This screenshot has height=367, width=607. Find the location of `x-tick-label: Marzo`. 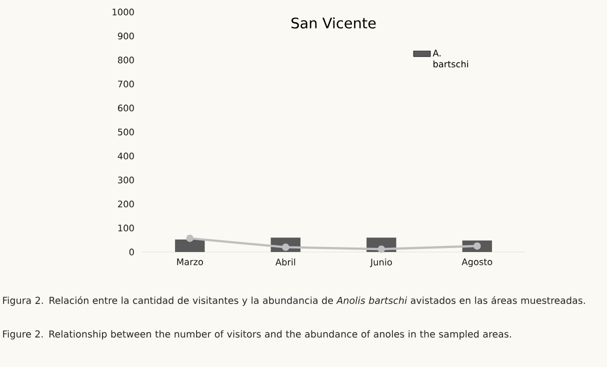

x-tick-label: Marzo is located at coordinates (190, 262).